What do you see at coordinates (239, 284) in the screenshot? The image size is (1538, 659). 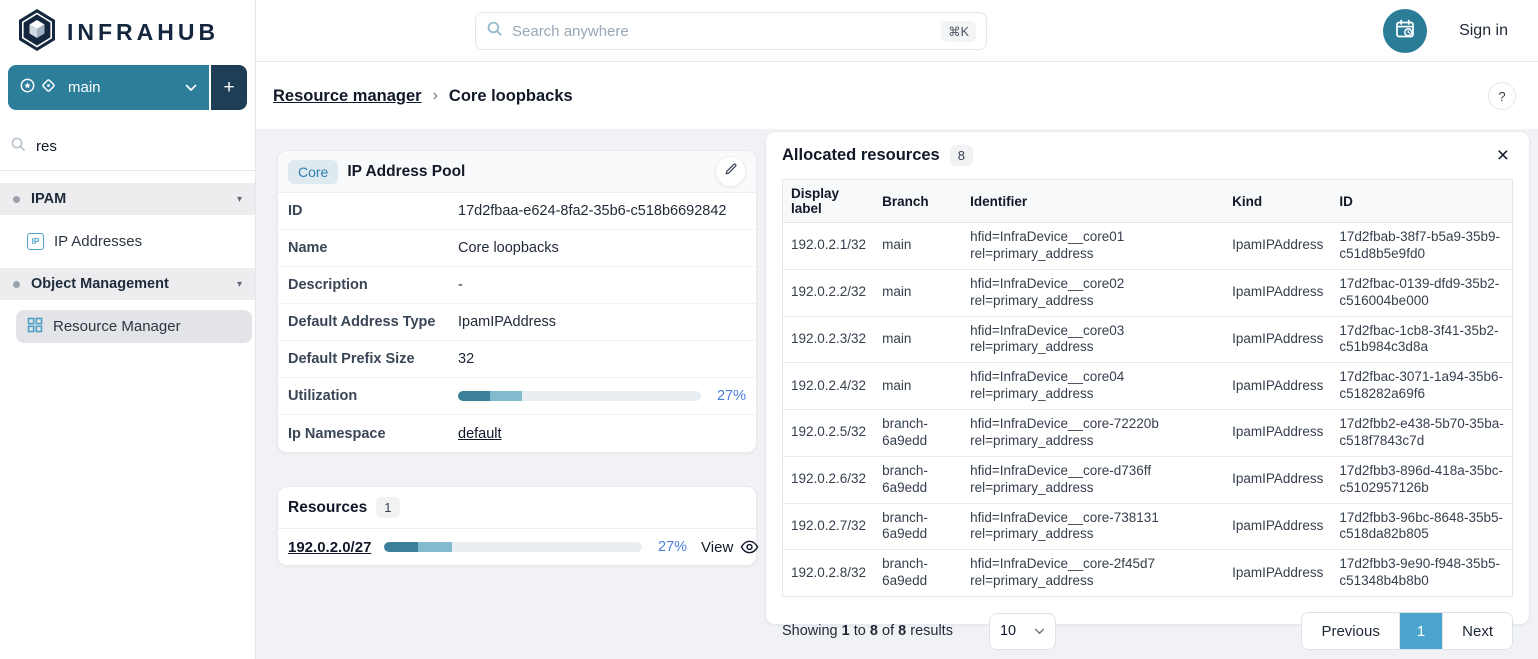 I see `chevron-down-icon: ▾` at bounding box center [239, 284].